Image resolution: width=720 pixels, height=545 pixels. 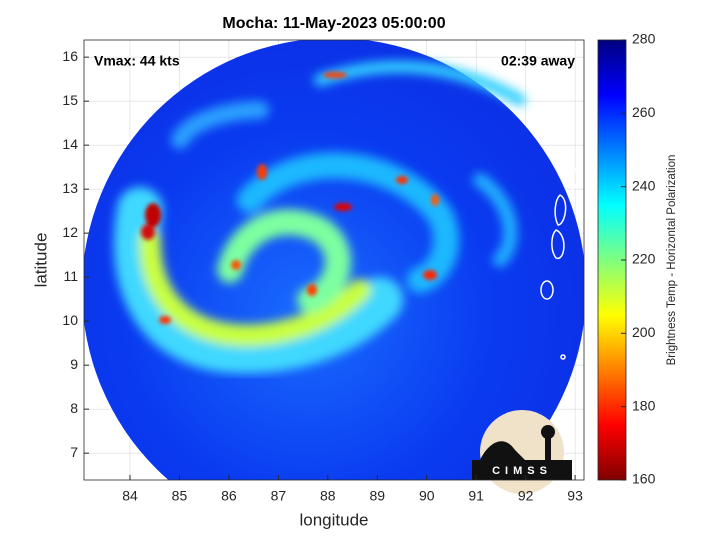 I want to click on x-tick-label: 89, so click(x=377, y=496).